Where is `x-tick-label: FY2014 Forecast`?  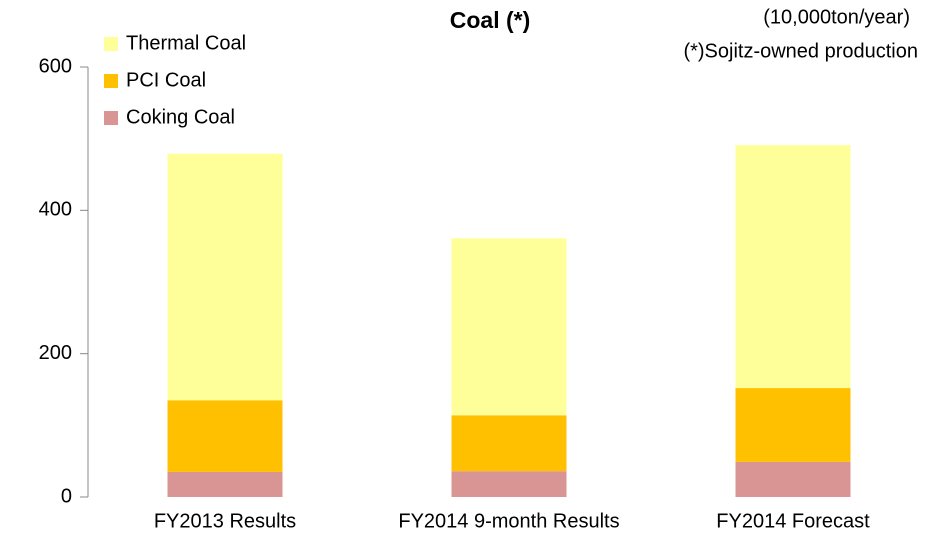
x-tick-label: FY2014 Forecast is located at coordinates (793, 521).